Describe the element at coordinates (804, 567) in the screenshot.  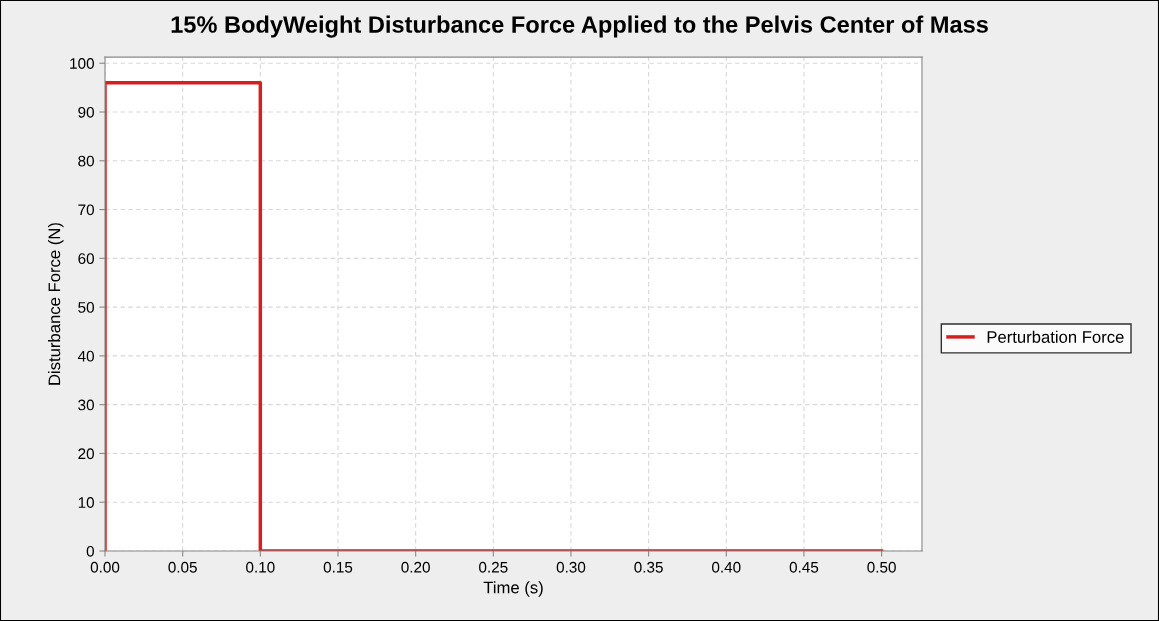
I see `x-tick-label: 0.45` at that location.